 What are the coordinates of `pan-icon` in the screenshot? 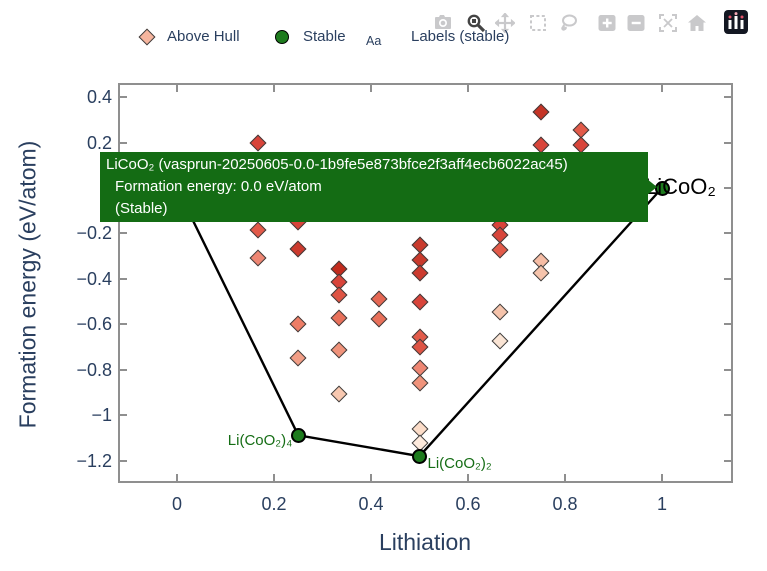 It's located at (505, 23).